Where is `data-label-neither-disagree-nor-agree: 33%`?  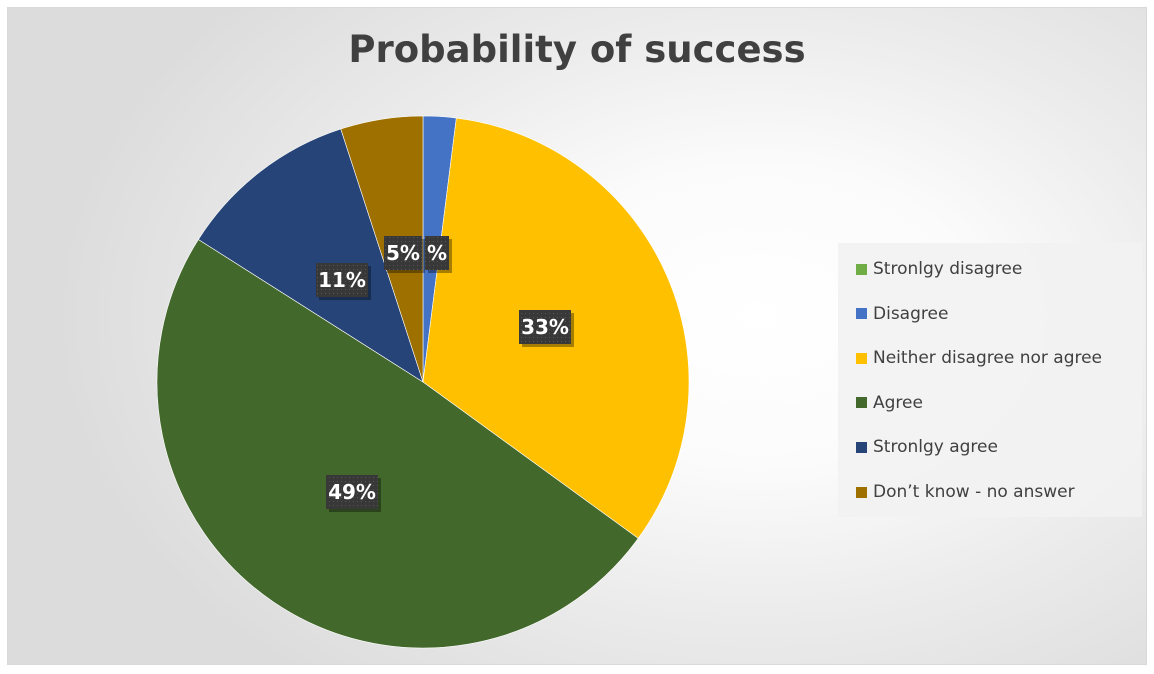
data-label-neither-disagree-nor-agree: 33% is located at coordinates (546, 328).